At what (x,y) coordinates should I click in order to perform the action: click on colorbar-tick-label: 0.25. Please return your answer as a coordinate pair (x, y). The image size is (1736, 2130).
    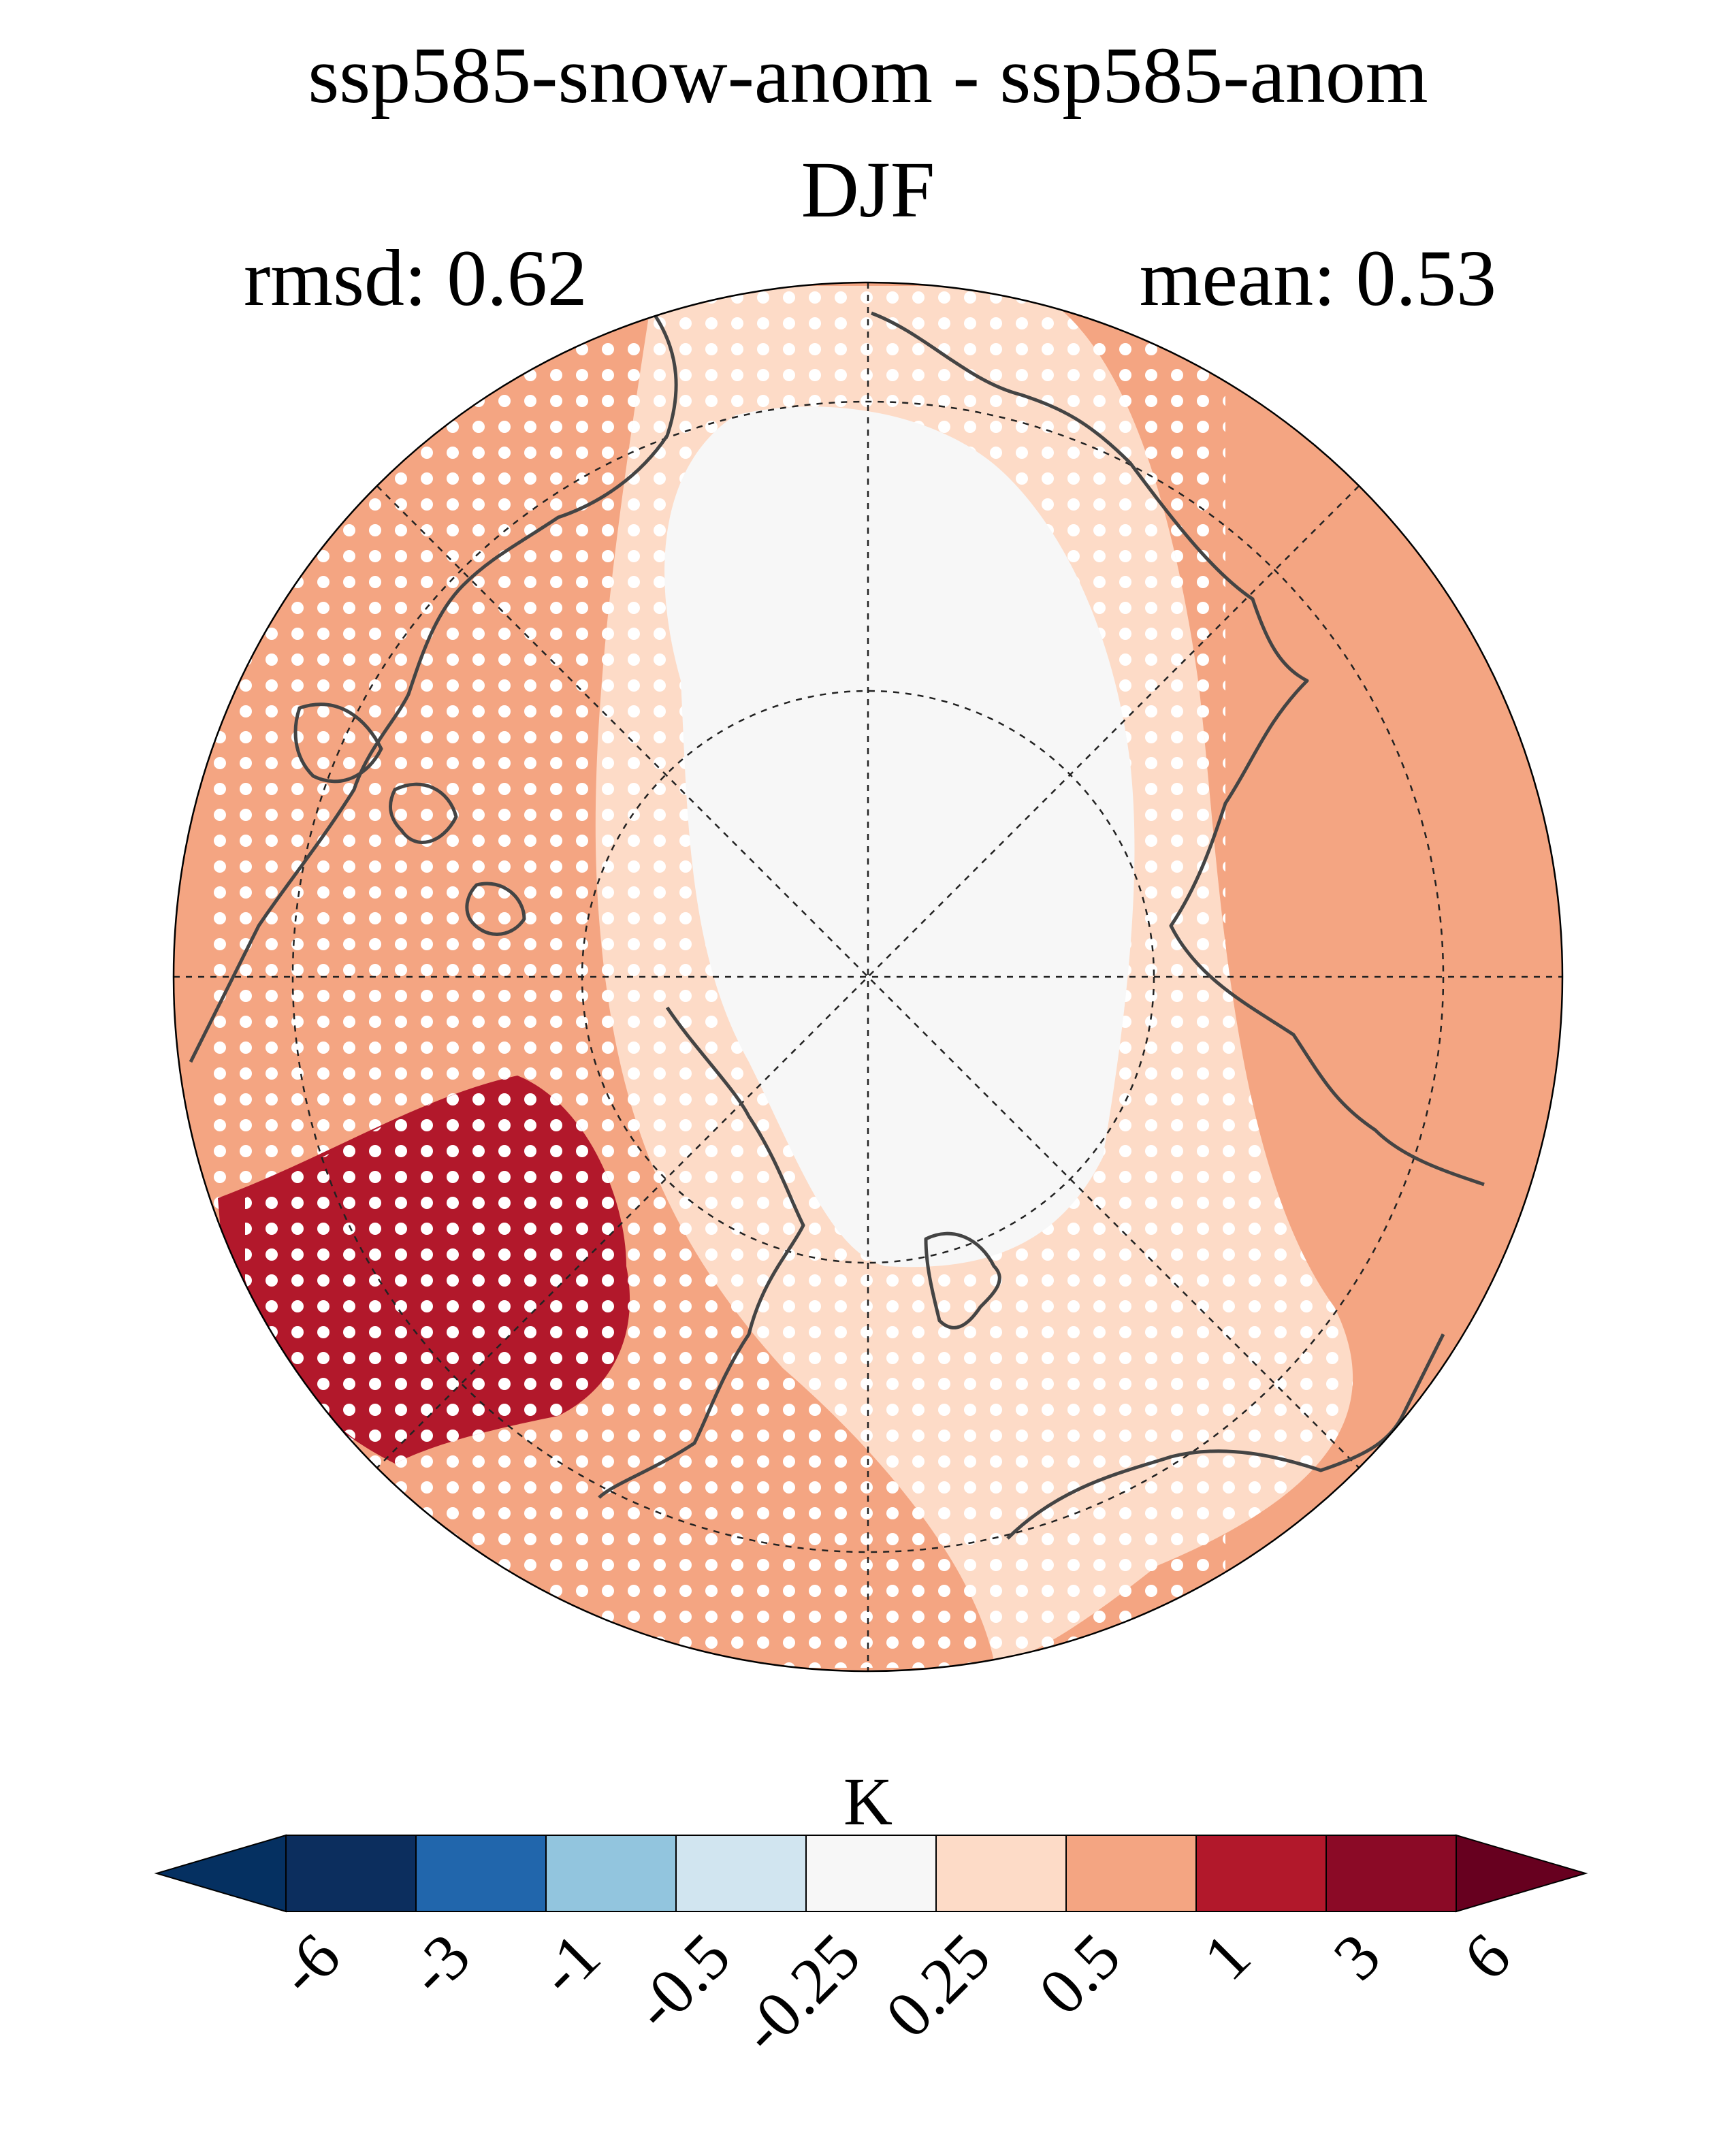
    Looking at the image, I should click on (937, 1985).